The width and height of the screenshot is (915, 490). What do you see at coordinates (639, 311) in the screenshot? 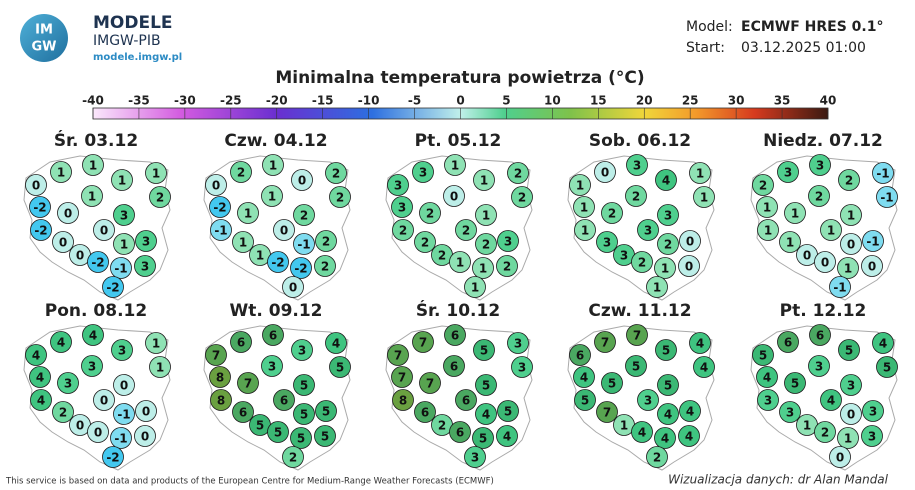
I see `panel-title: Czw. 11.12` at bounding box center [639, 311].